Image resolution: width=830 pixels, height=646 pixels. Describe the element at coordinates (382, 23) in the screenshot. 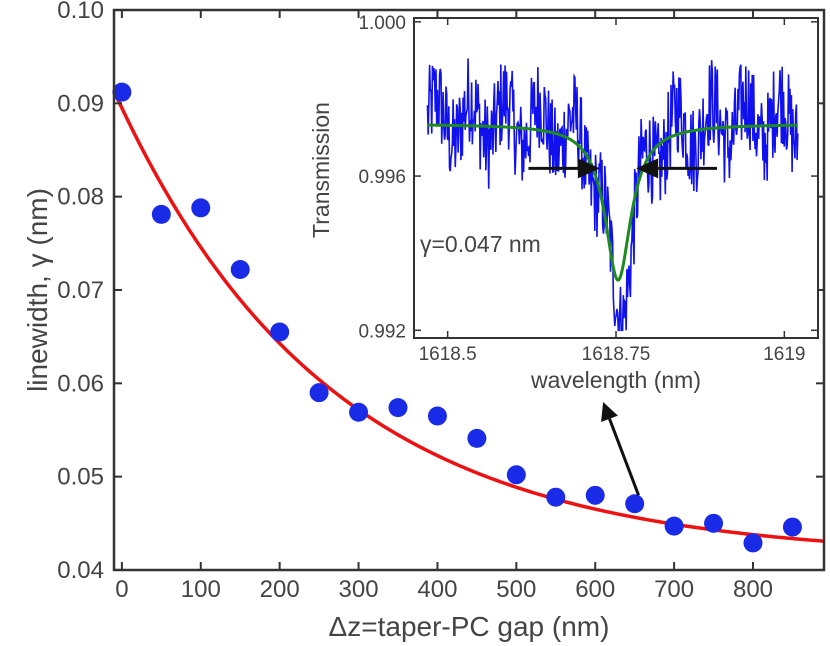

I see `inset-y-tick-label: 1.000` at that location.